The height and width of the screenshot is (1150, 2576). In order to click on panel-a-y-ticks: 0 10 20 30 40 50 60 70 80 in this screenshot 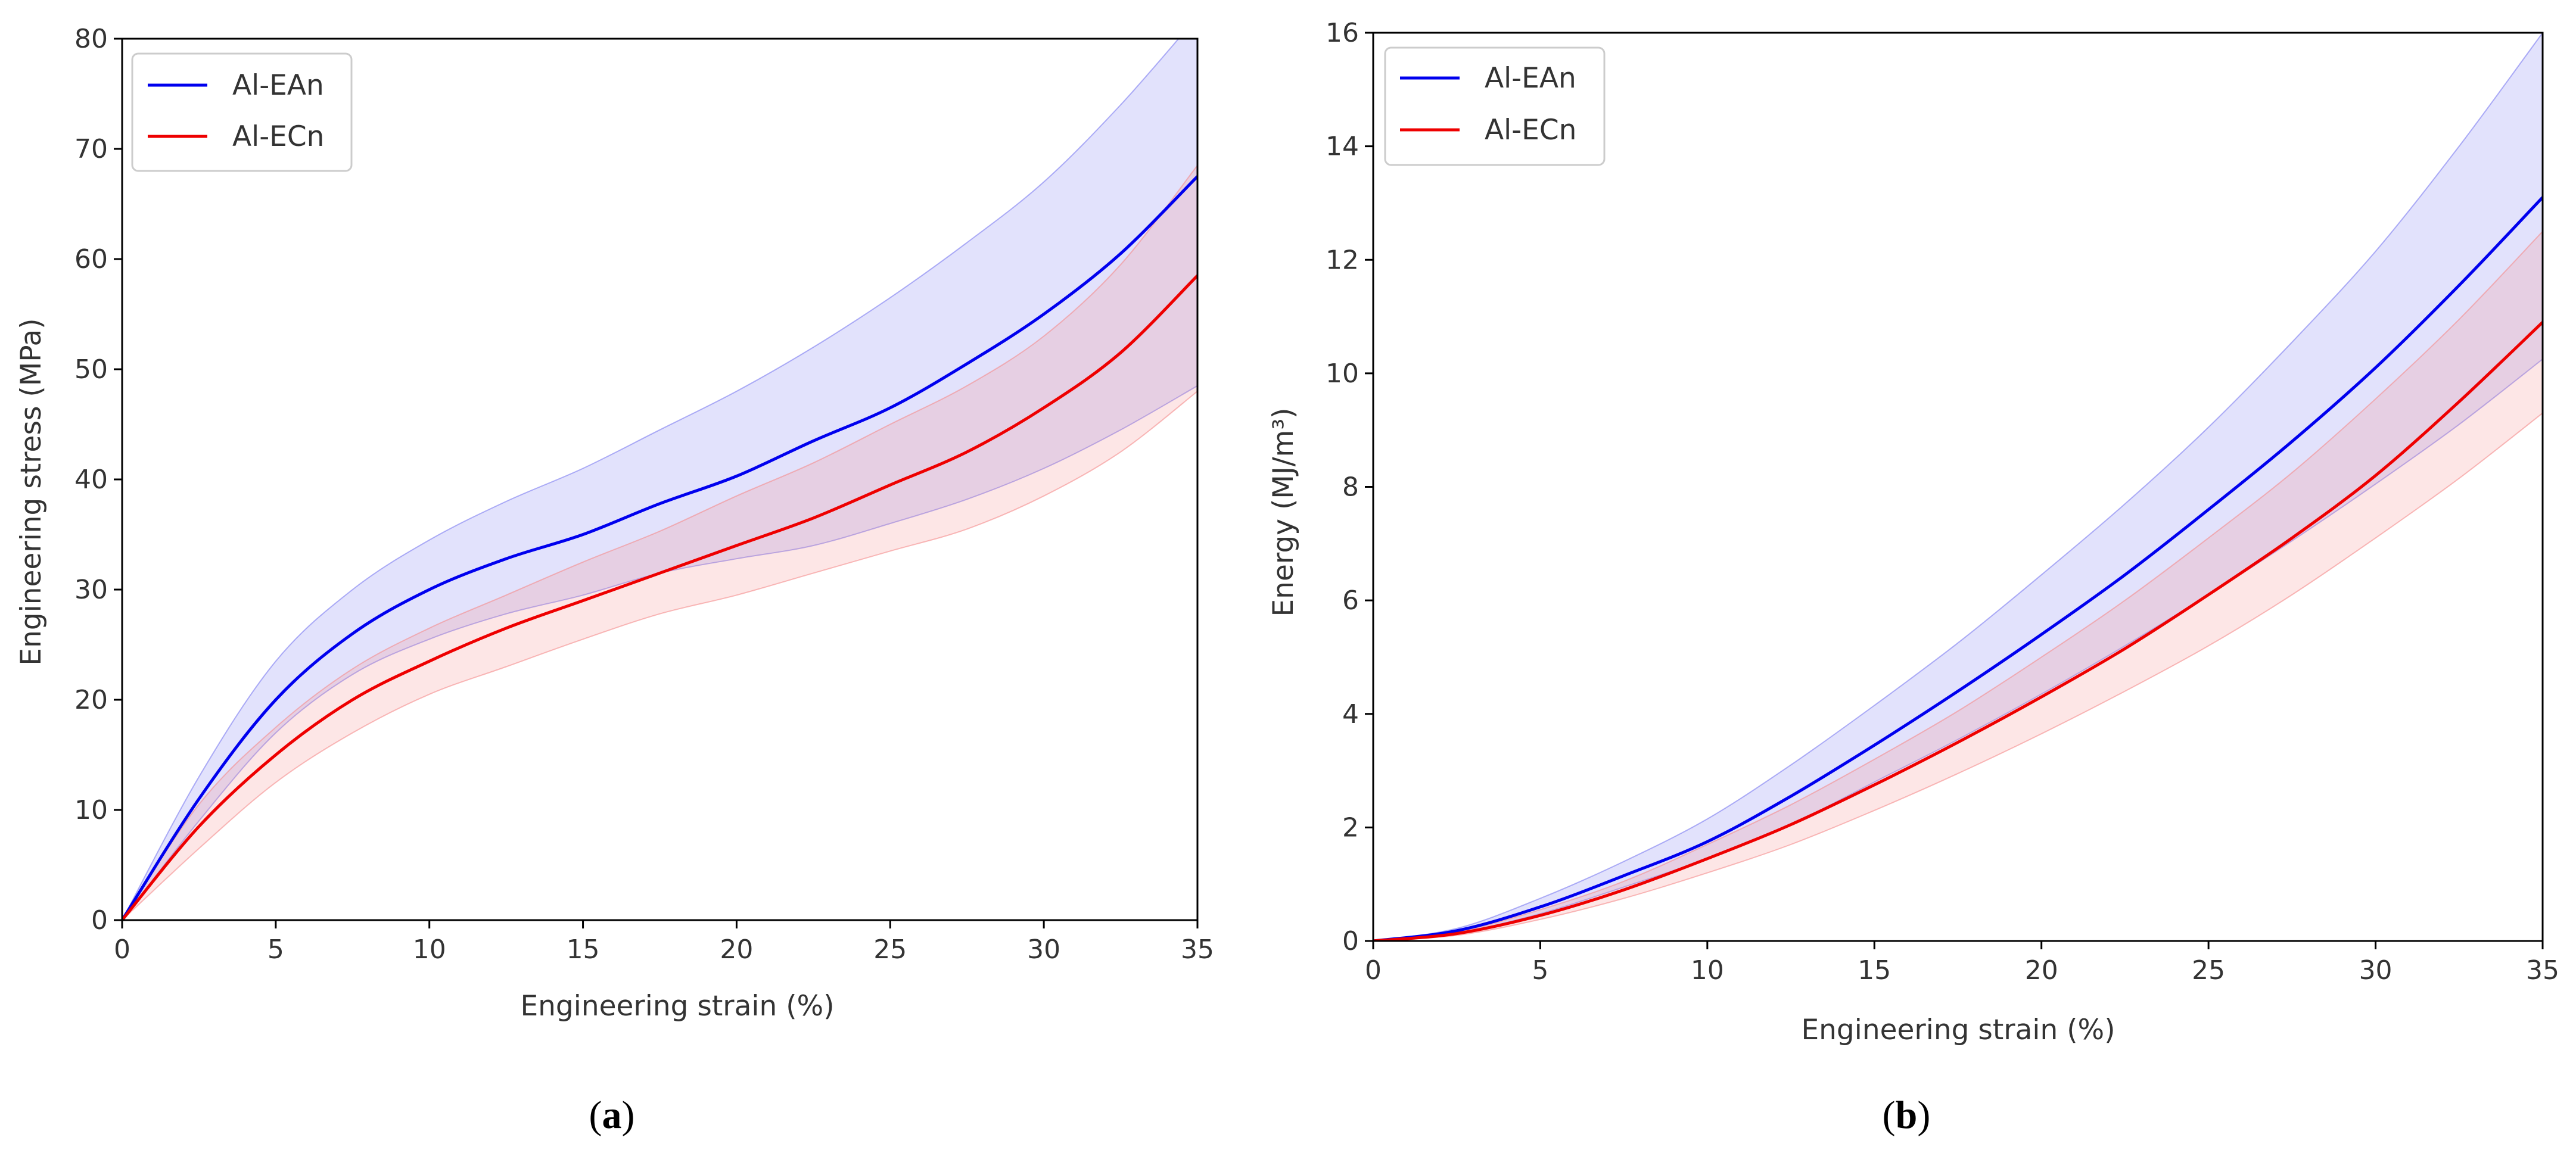, I will do `click(98, 480)`.